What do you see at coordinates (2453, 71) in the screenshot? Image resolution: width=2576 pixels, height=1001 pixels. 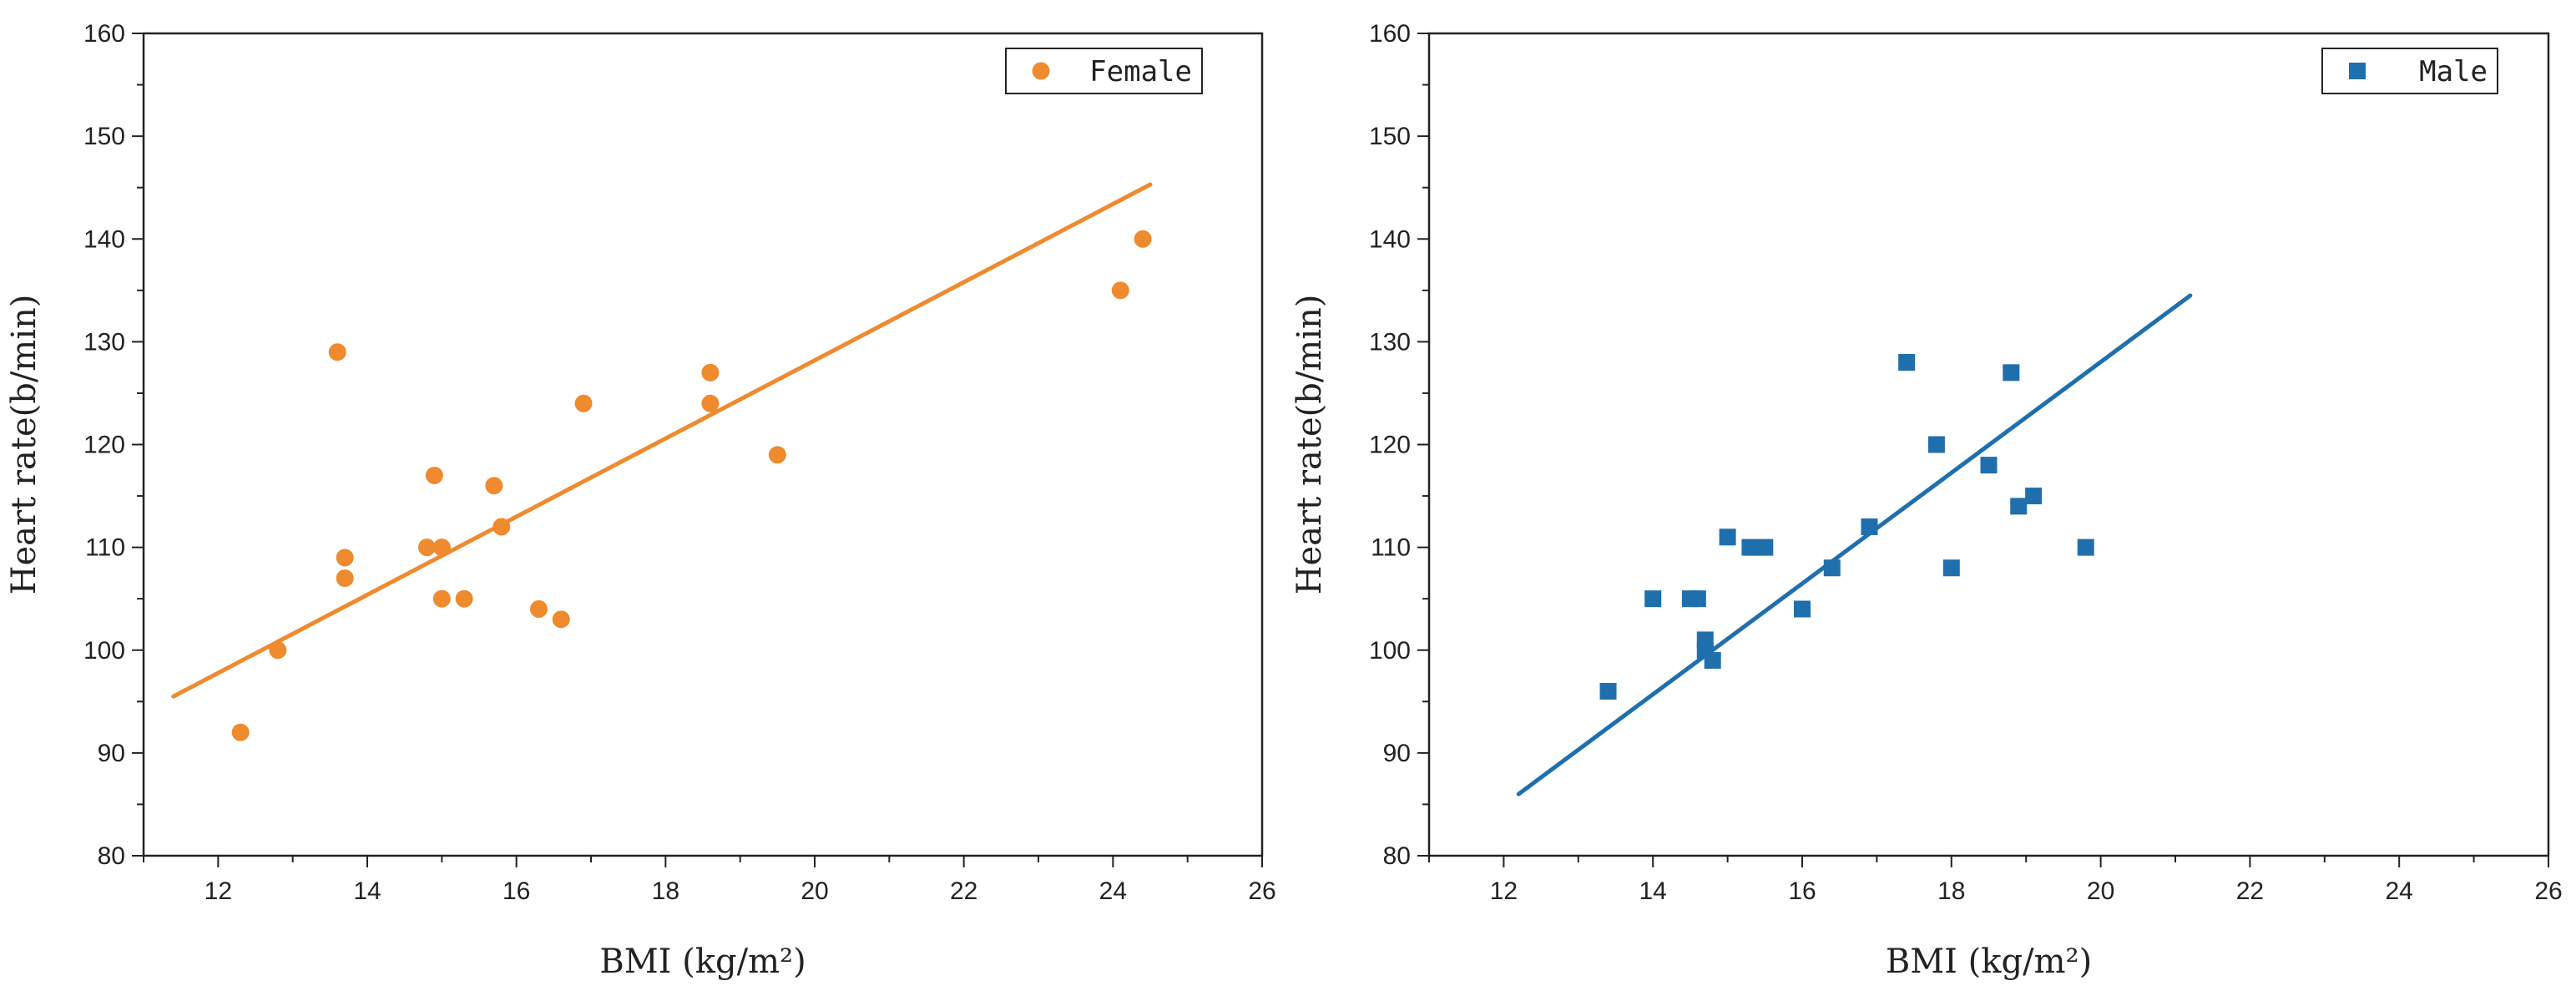 I see `legend-label: Male` at bounding box center [2453, 71].